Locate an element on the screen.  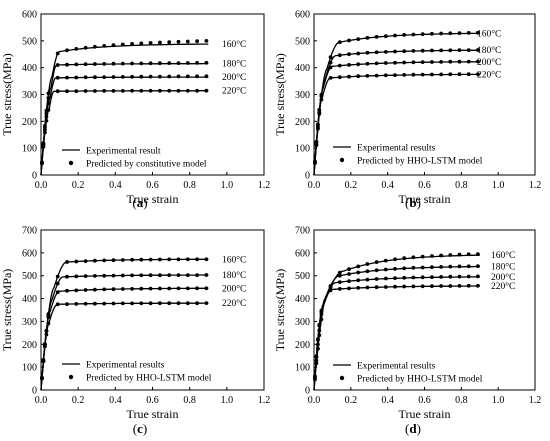
y-tick-label: 300 is located at coordinates (29, 95).